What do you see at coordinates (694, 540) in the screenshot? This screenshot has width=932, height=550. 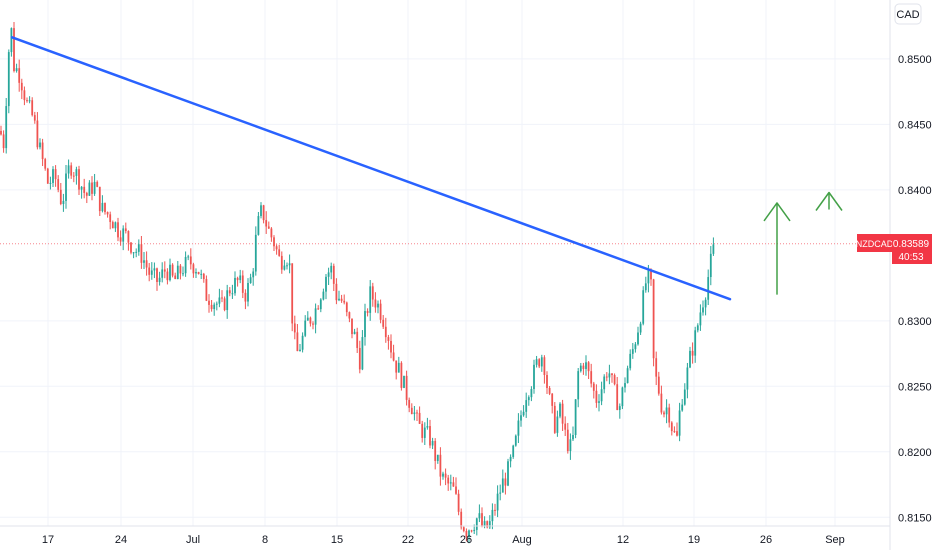 I see `x-tick-label: 19` at bounding box center [694, 540].